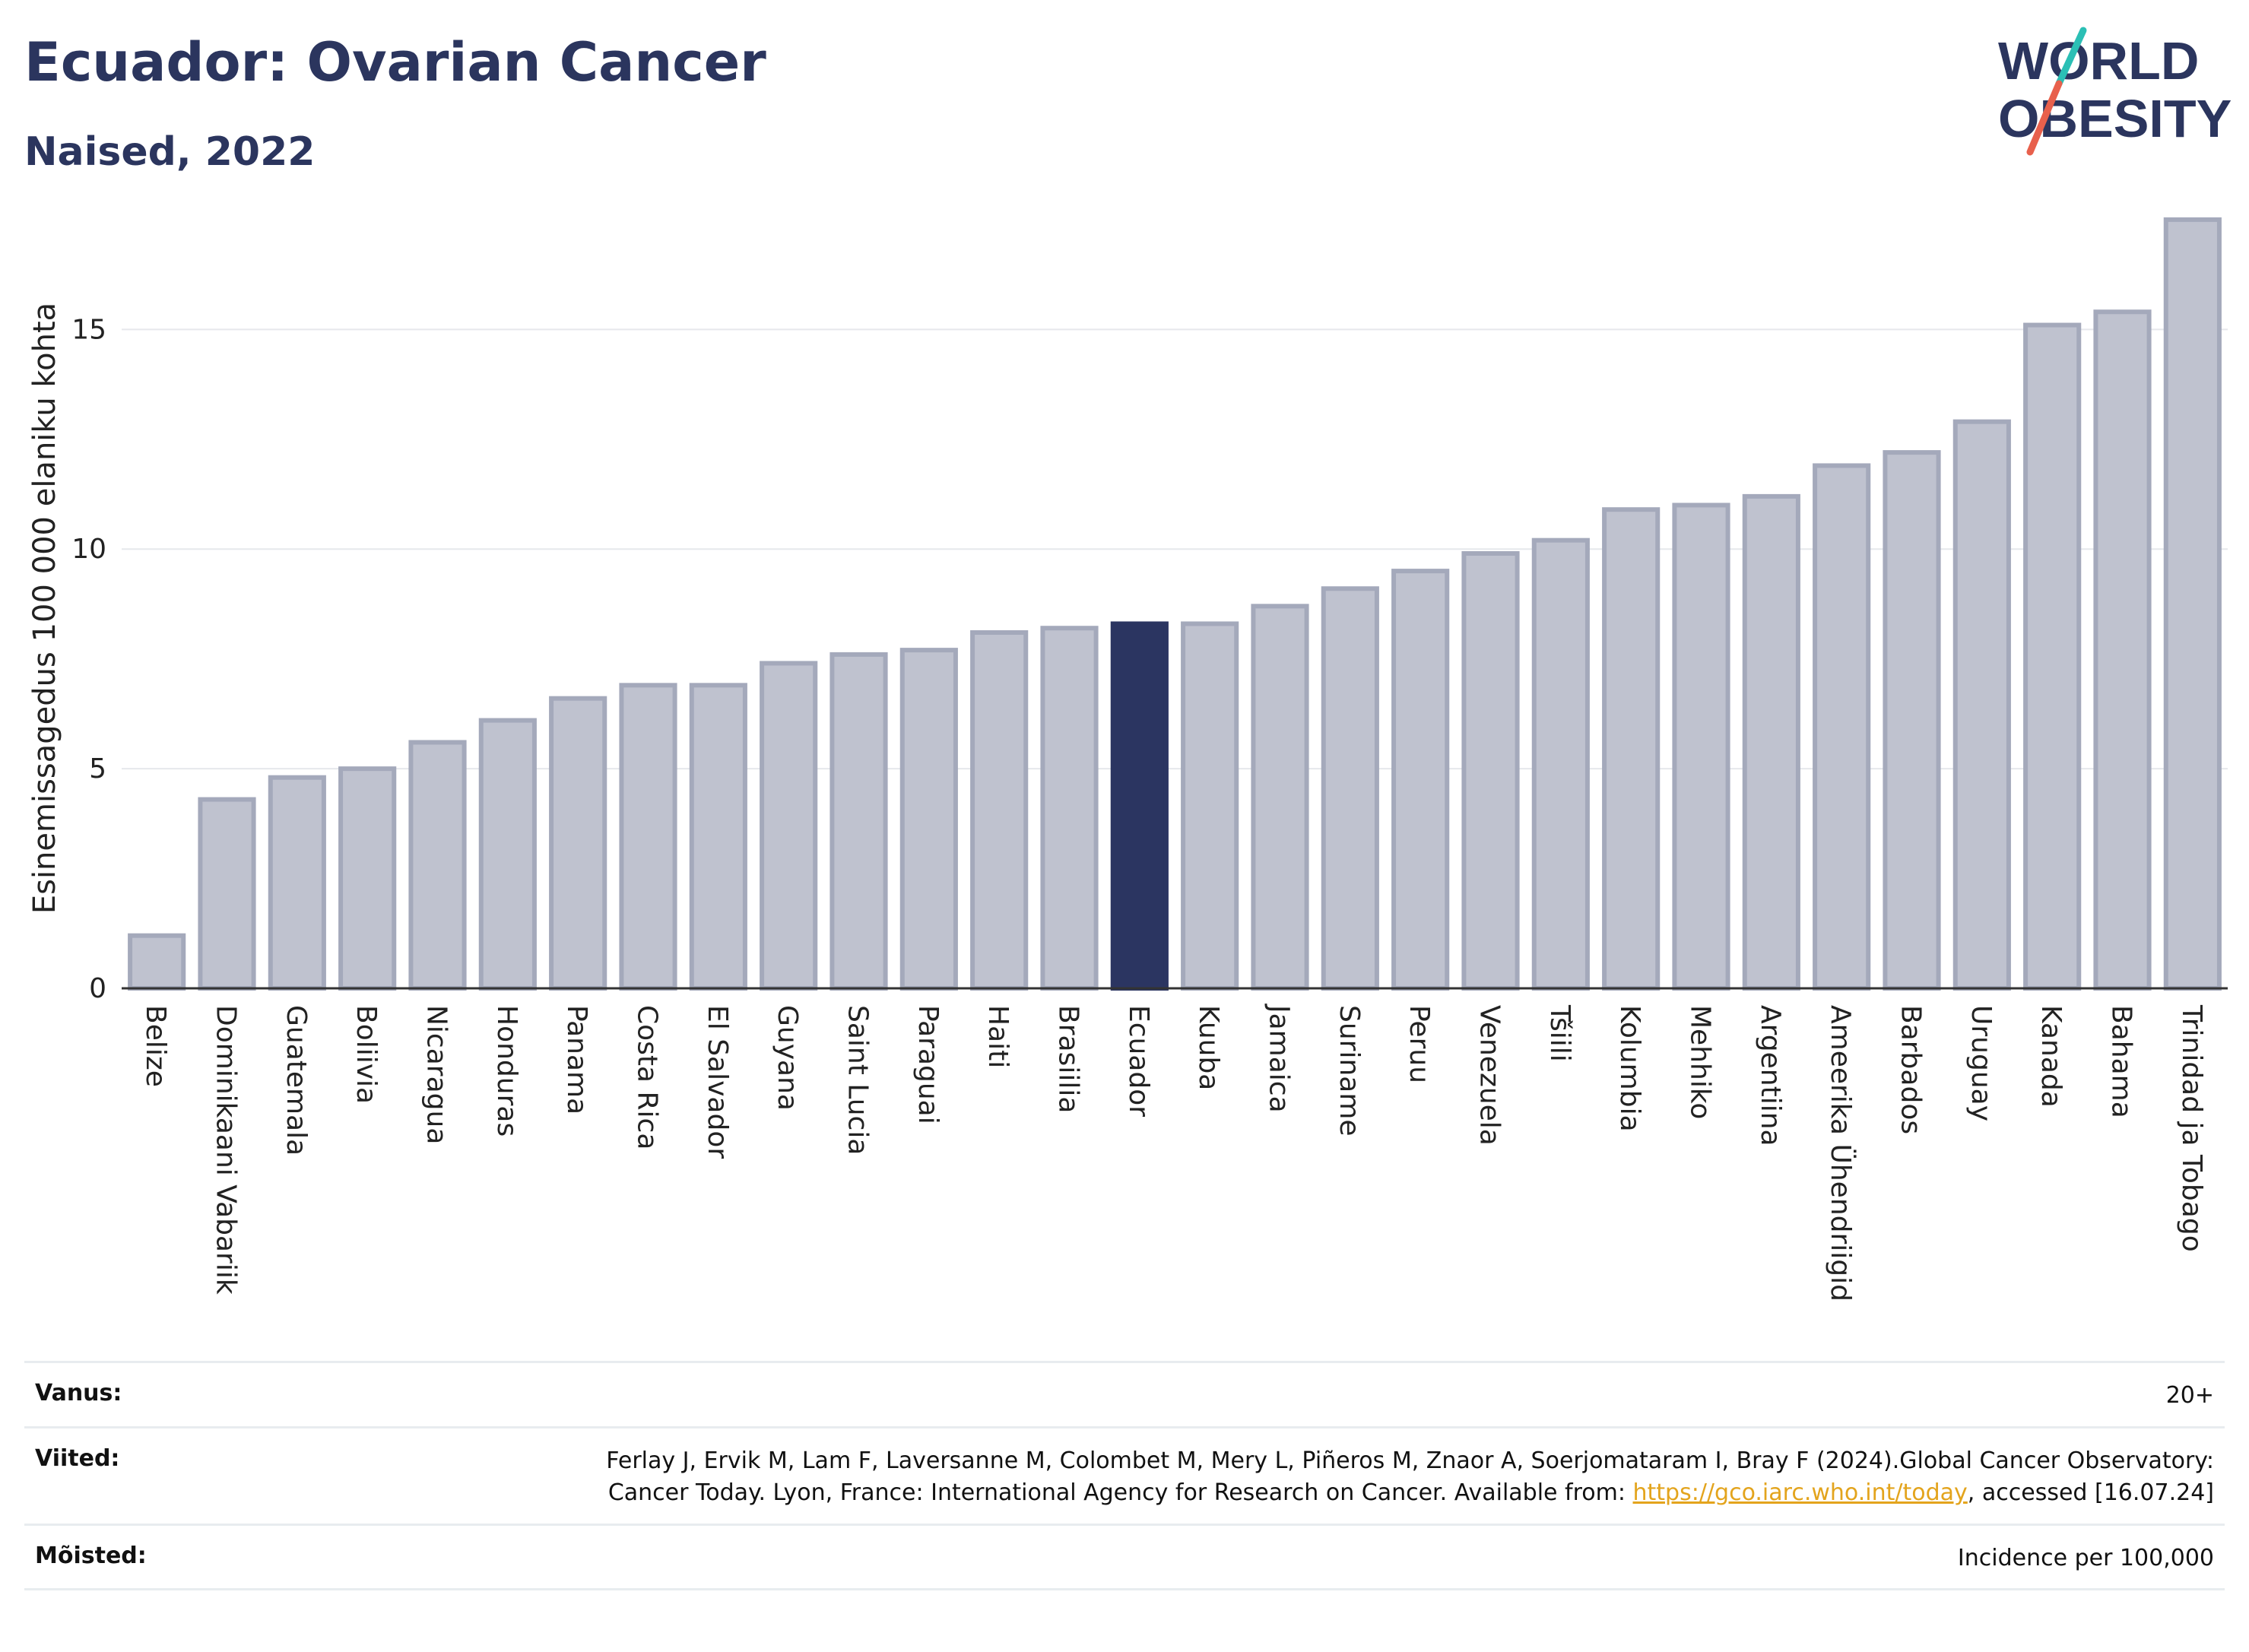 The image size is (2249, 1652). What do you see at coordinates (157, 962) in the screenshot?
I see `bar-belize` at bounding box center [157, 962].